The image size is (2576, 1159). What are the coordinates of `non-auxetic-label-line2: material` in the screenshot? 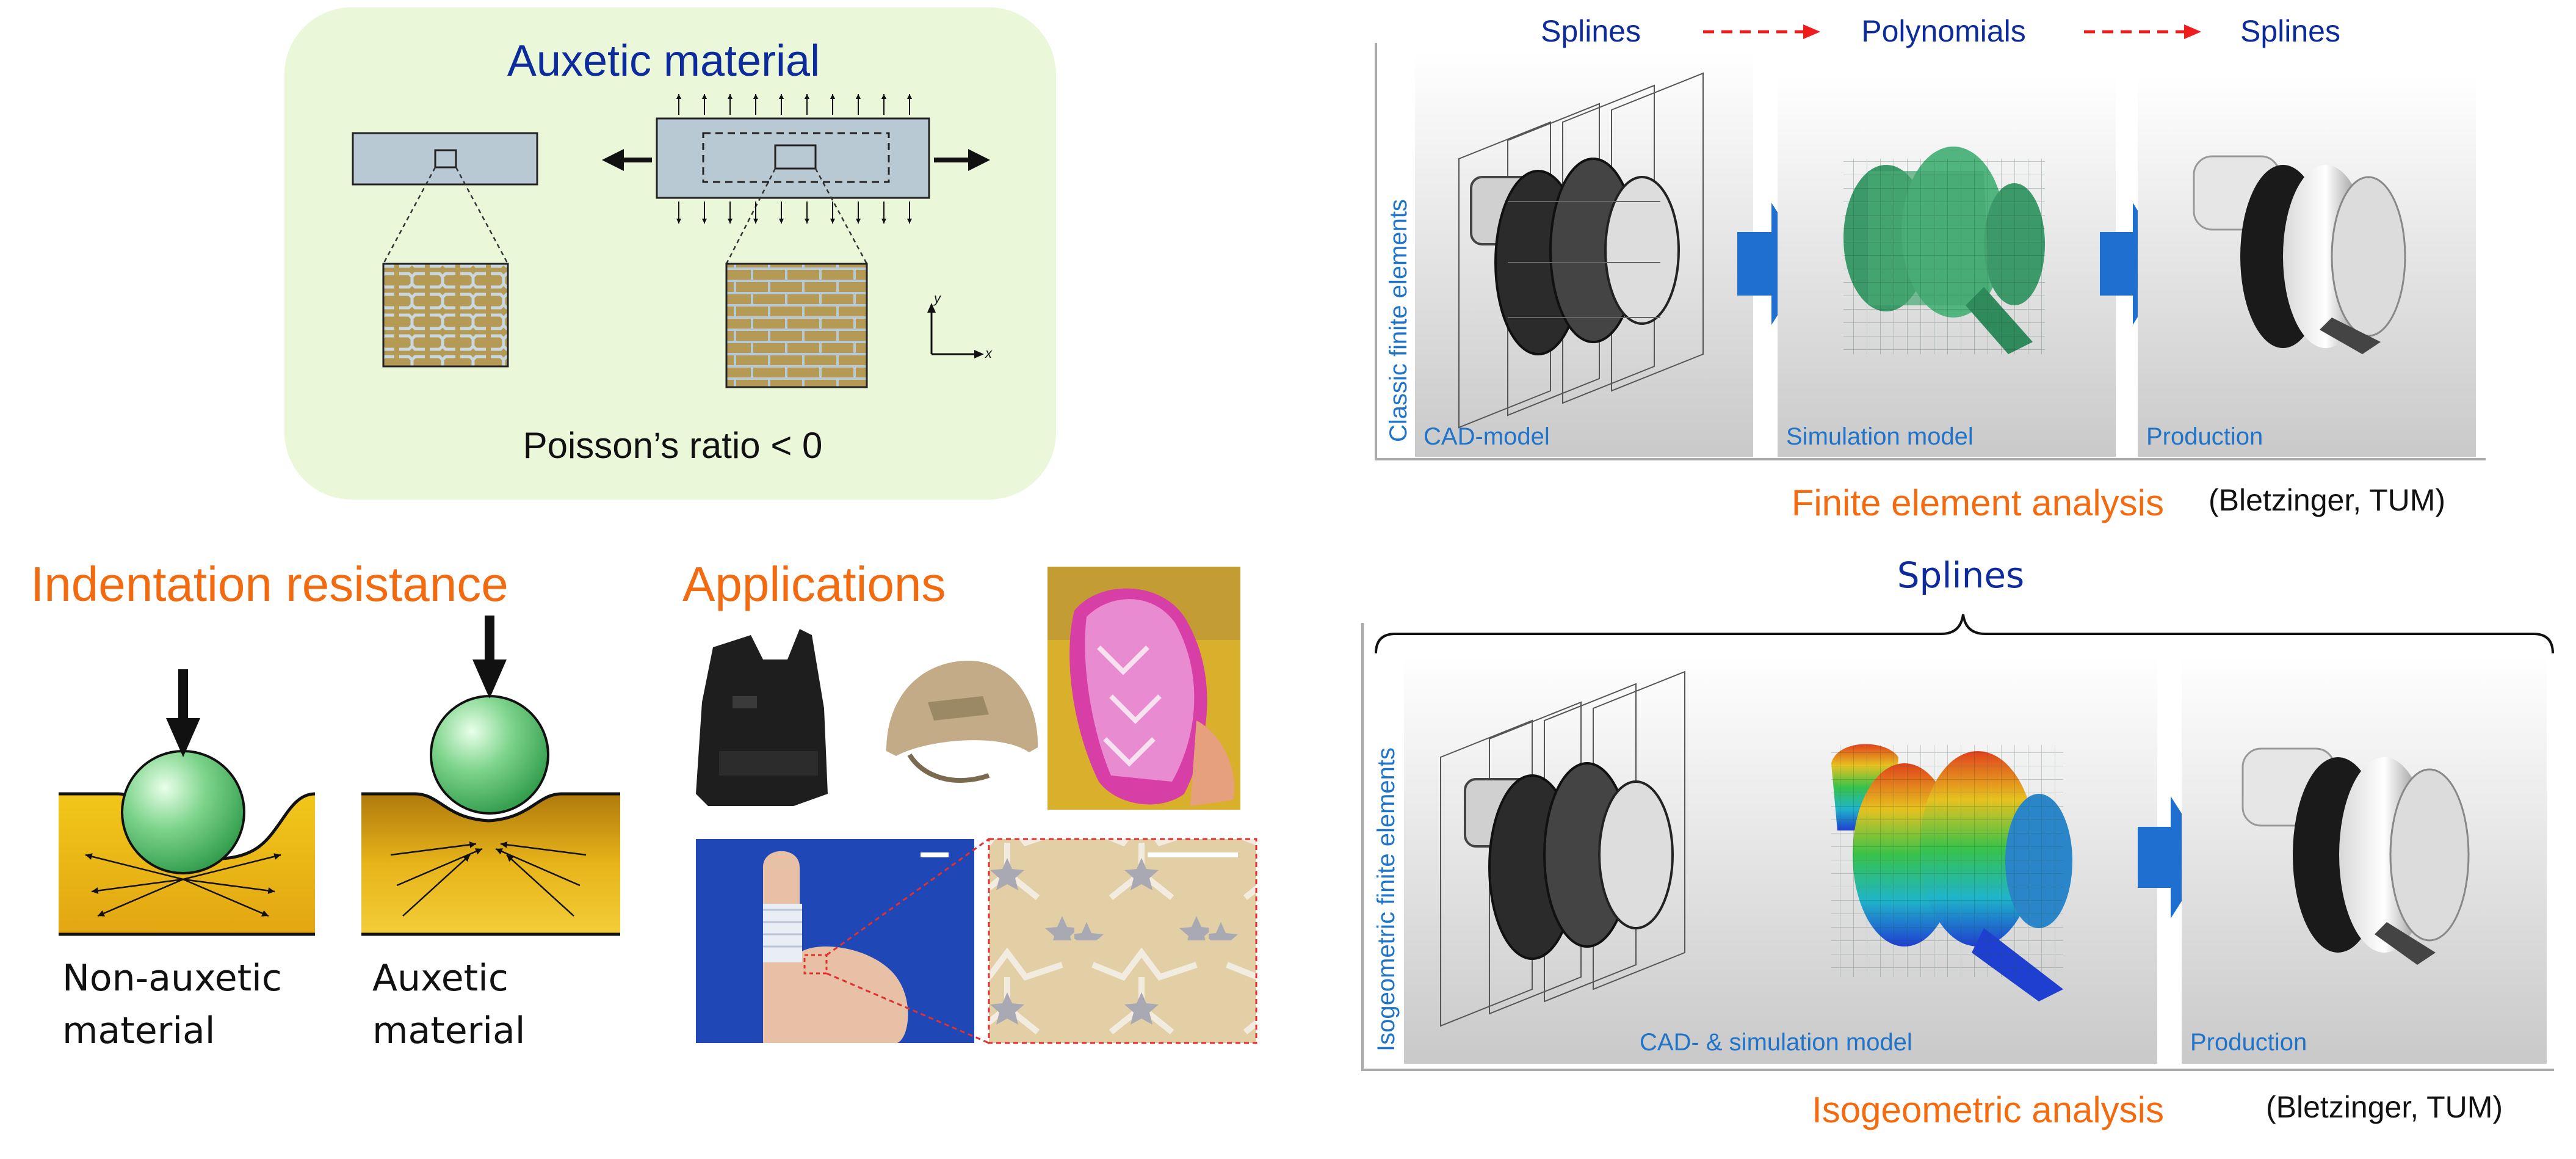 It's located at (138, 1030).